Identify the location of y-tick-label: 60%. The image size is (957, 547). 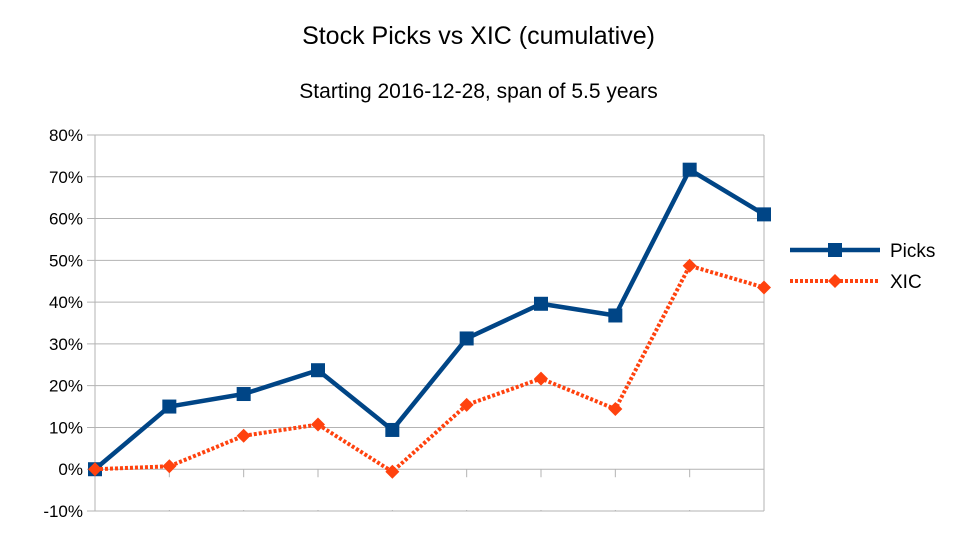
(66, 219).